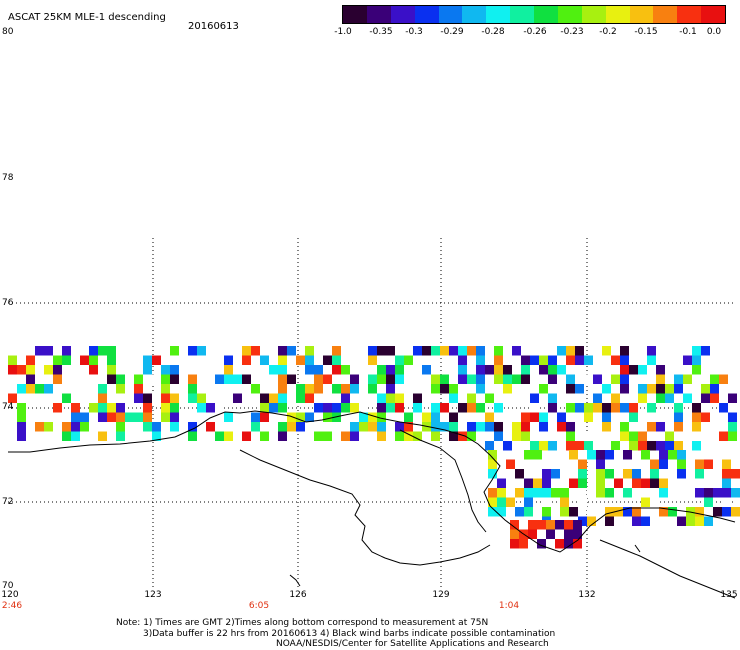  Describe the element at coordinates (295, 580) in the screenshot. I see `coastline-inlet` at that location.